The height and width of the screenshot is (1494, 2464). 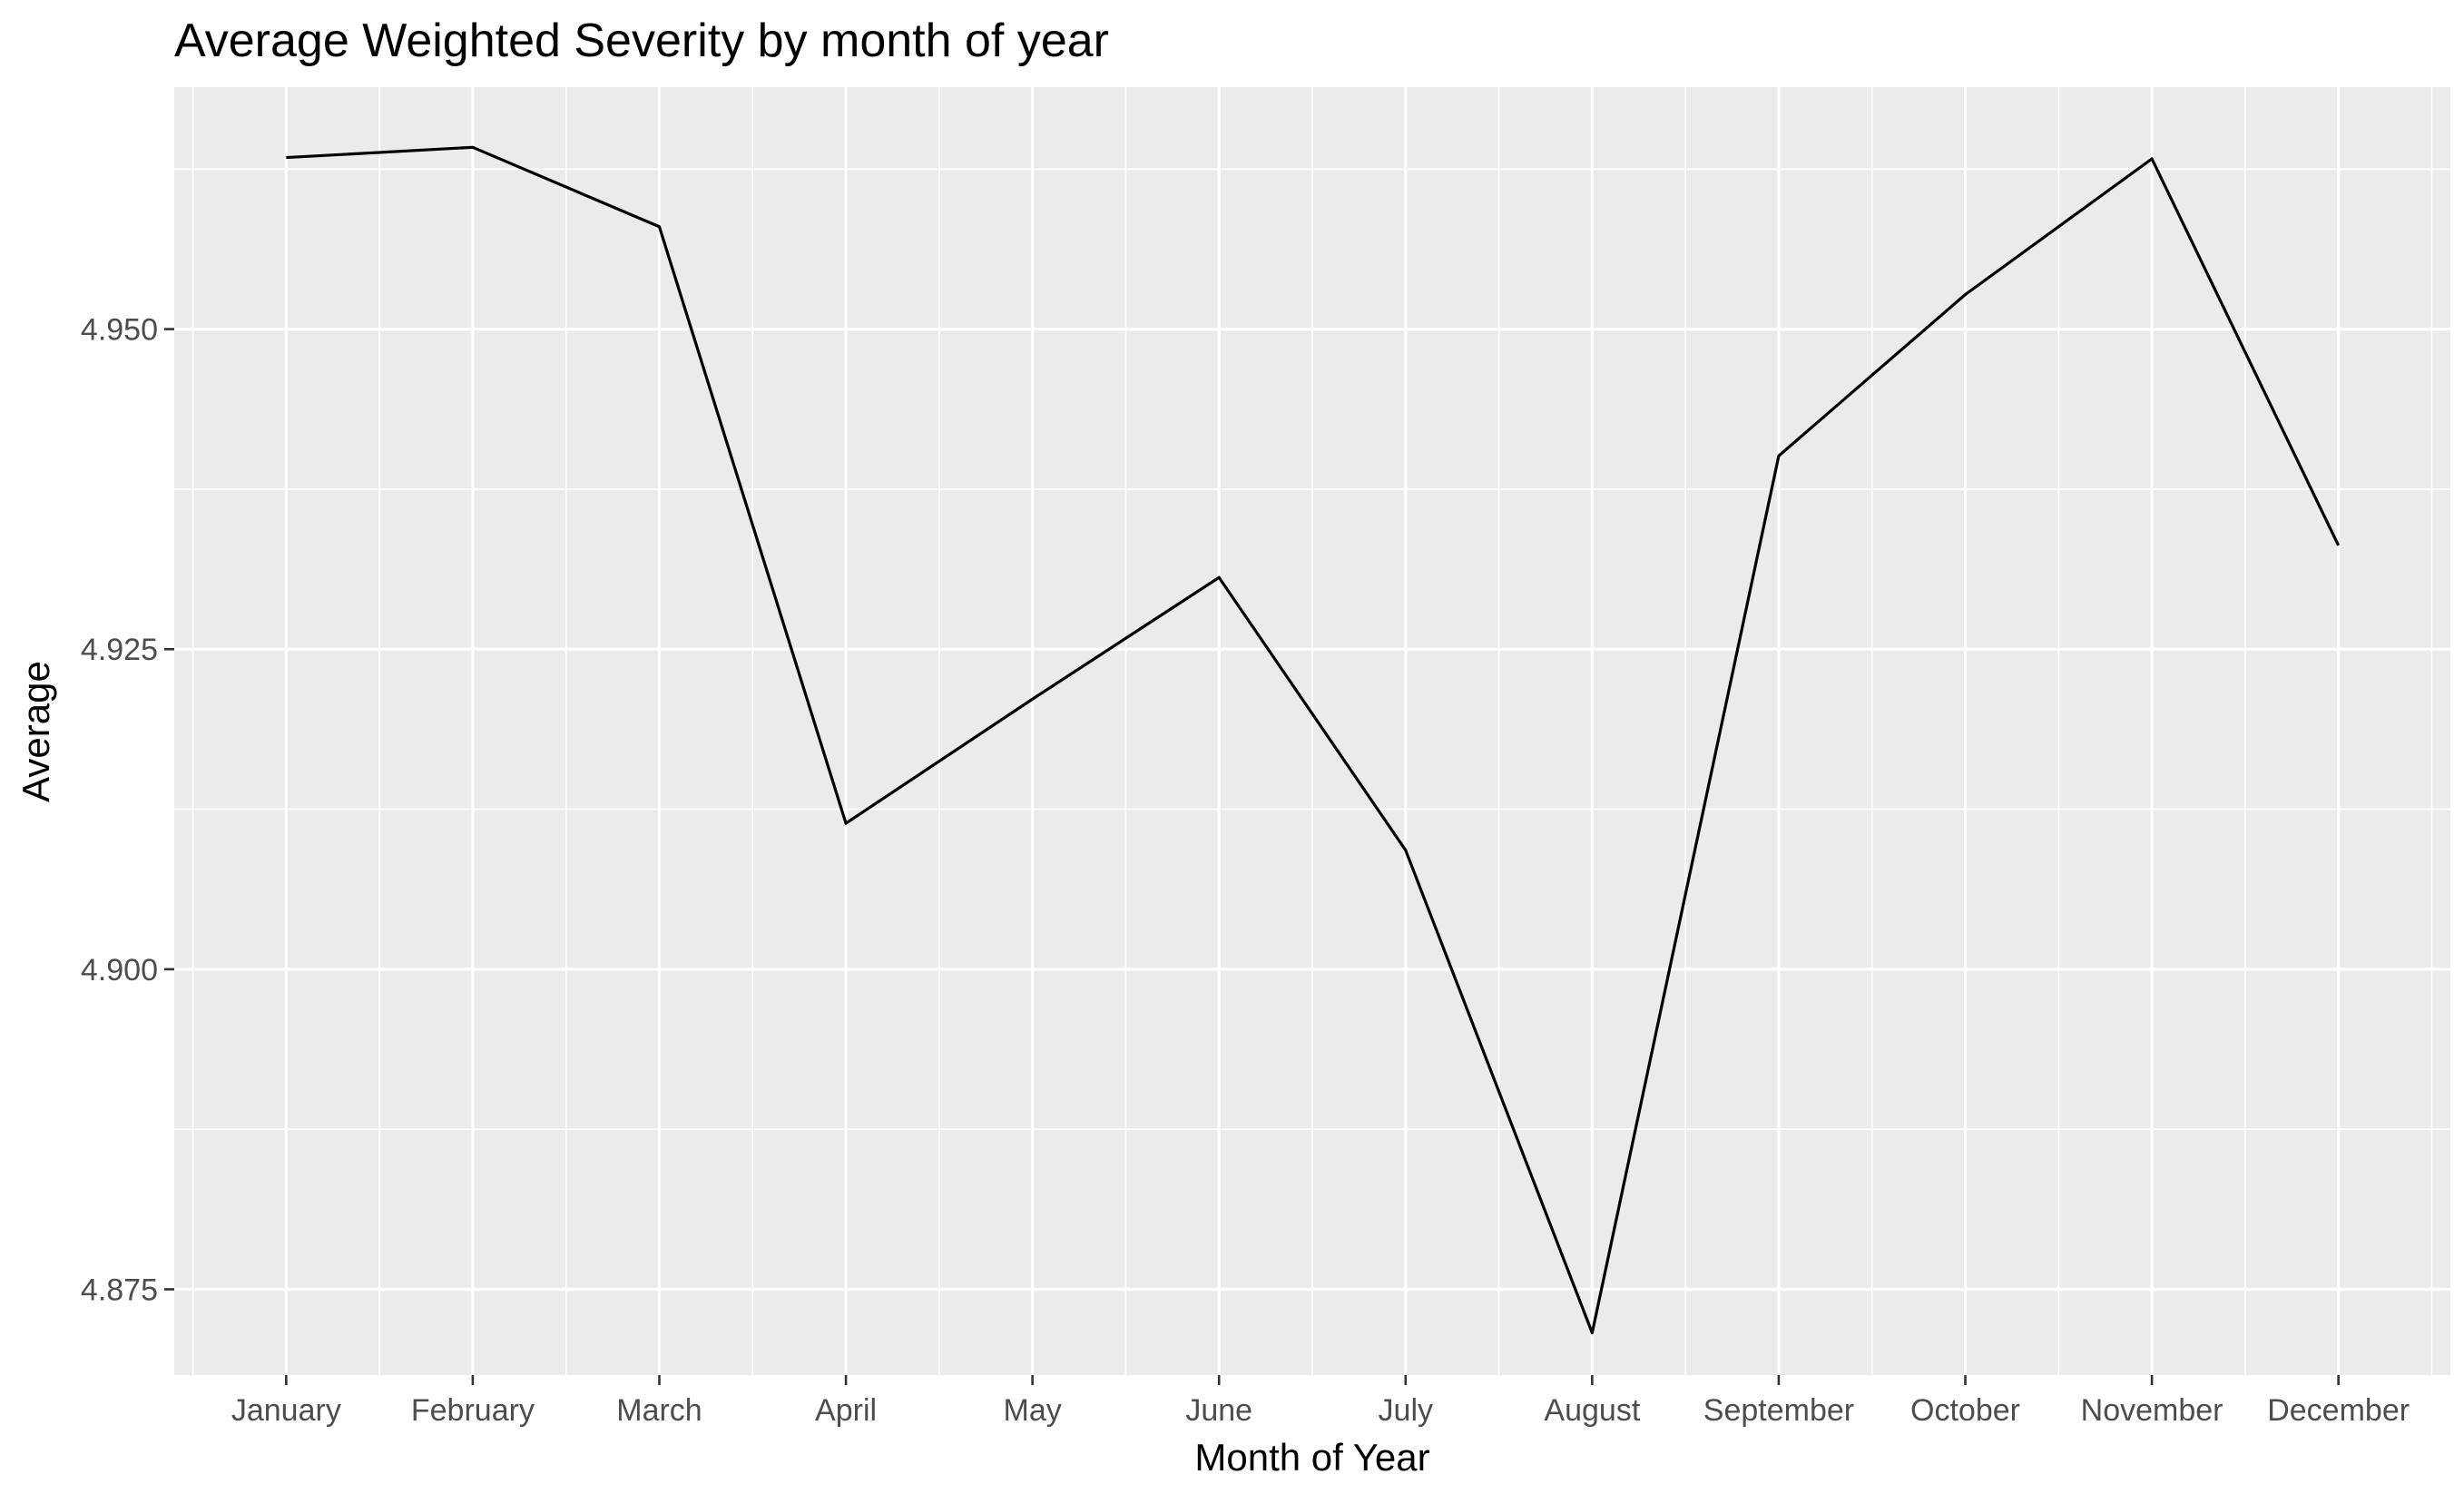 I want to click on x-tick-label: April, so click(x=846, y=1410).